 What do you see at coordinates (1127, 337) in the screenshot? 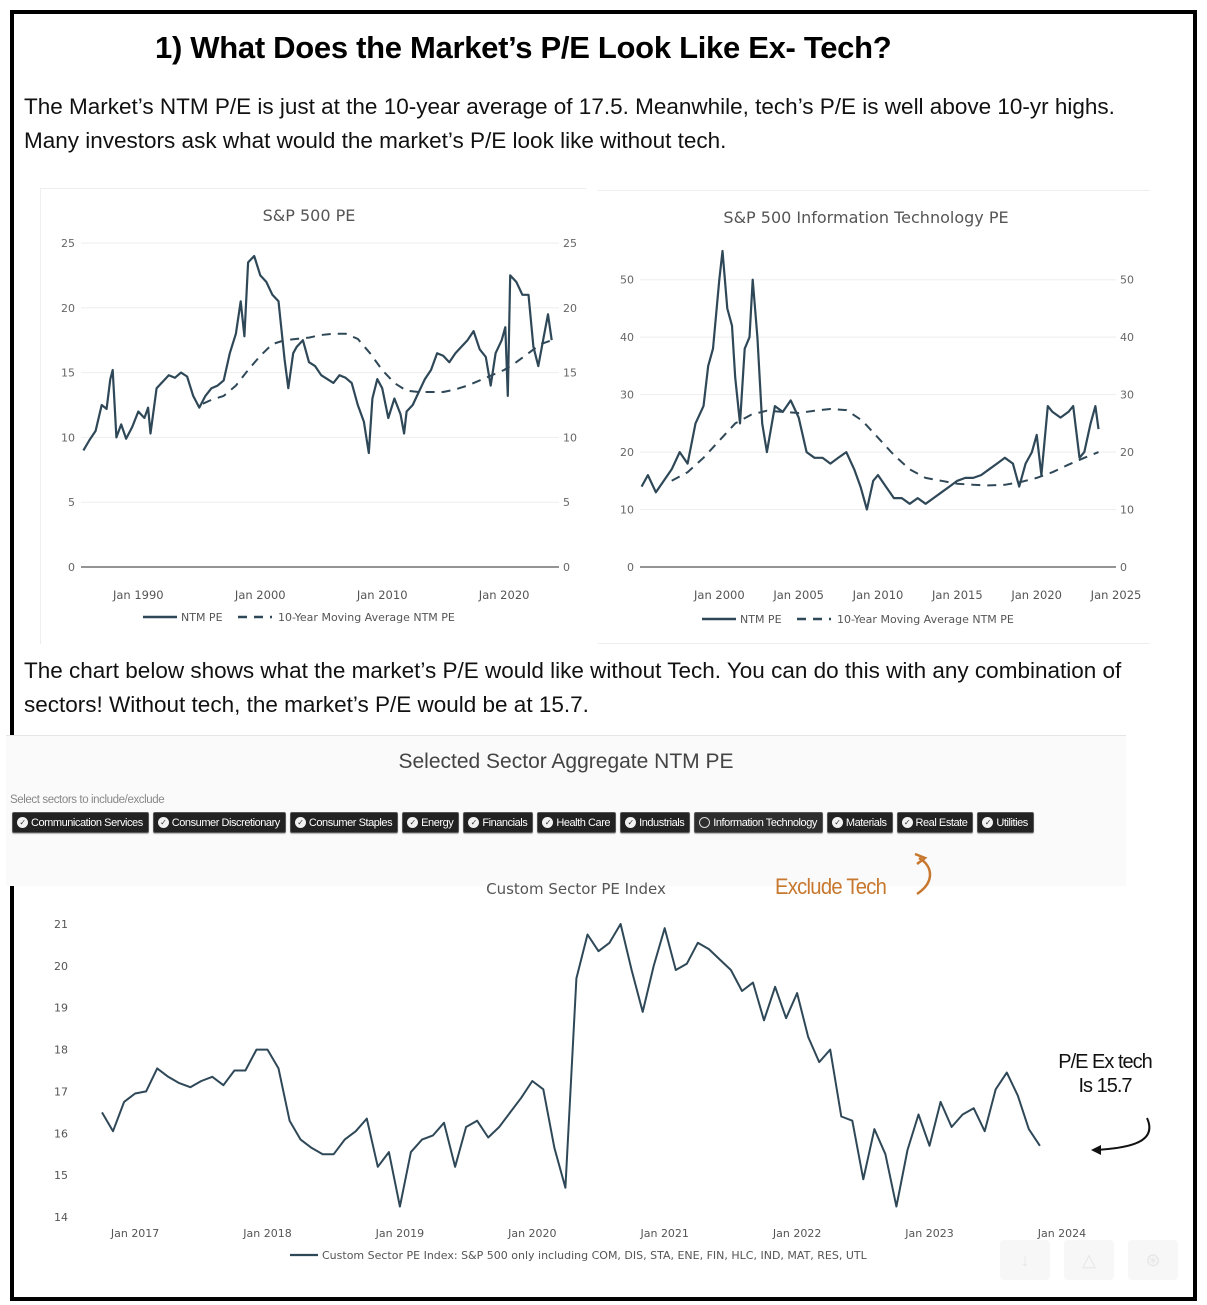
I see `y-tick-label-right: 40` at bounding box center [1127, 337].